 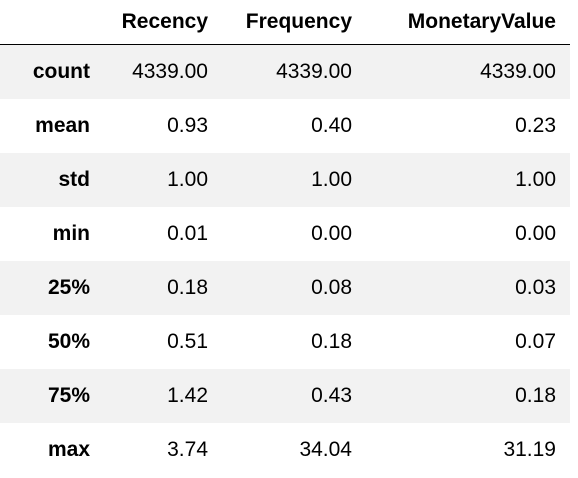 I want to click on table-cell: 3.74, so click(x=187, y=449).